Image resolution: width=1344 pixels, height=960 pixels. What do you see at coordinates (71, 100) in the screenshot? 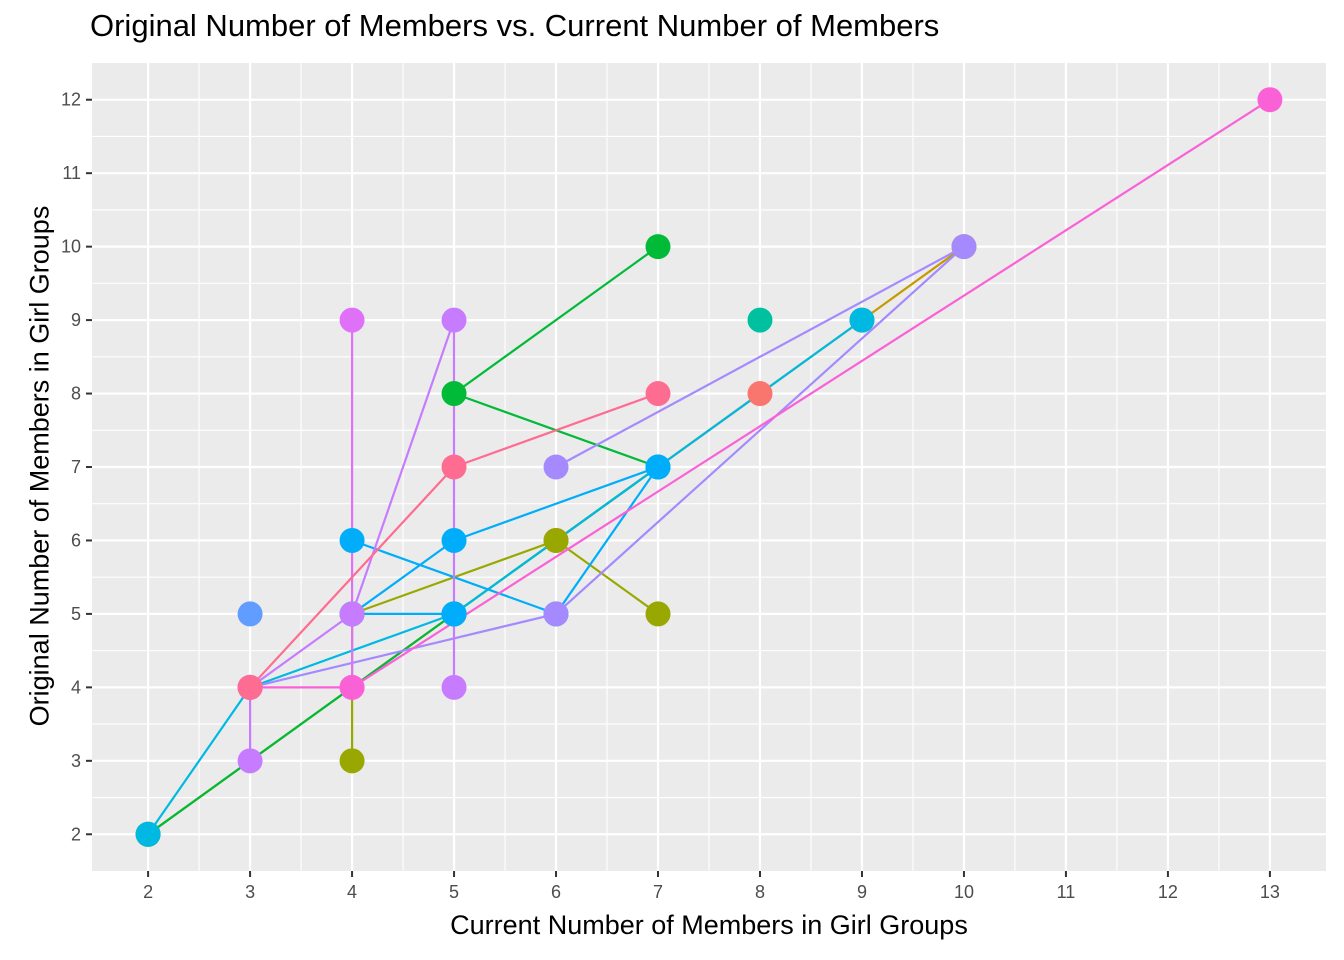
I see `y-tick-label: 12` at bounding box center [71, 100].